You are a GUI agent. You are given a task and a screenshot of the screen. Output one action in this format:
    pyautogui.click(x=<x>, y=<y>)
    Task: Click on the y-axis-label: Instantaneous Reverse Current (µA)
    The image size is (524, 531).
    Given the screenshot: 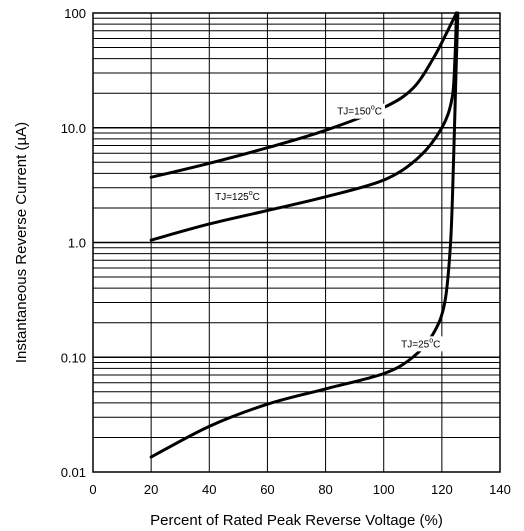 What is the action you would take?
    pyautogui.click(x=21, y=242)
    